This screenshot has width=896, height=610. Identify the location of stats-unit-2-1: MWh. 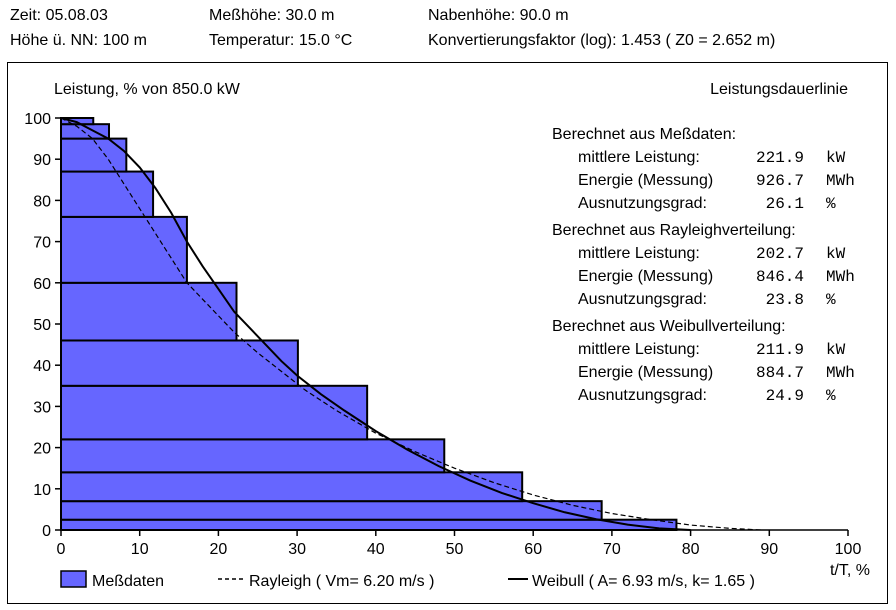
(840, 373).